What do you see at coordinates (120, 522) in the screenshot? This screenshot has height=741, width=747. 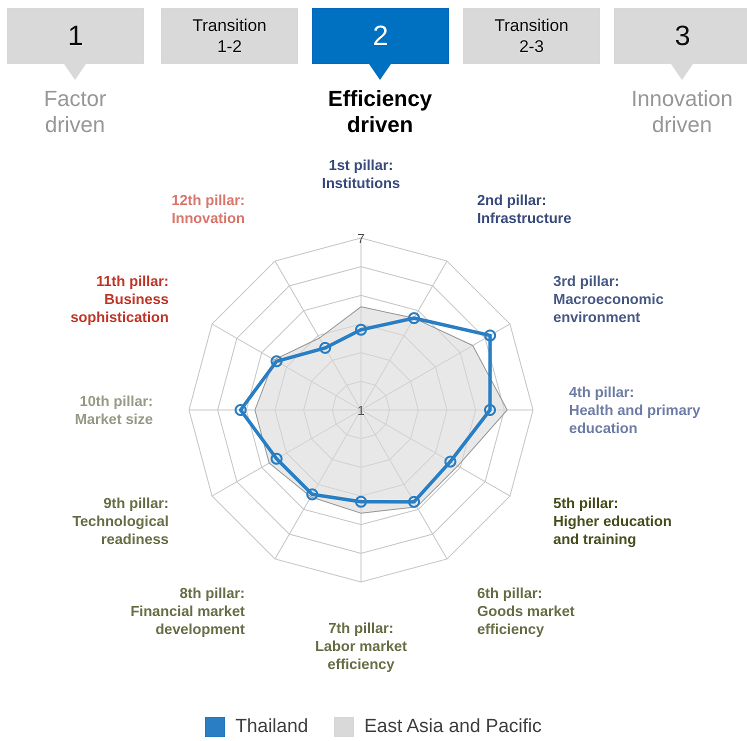 I see `spoke-label: 9th pillar: Technological readiness` at bounding box center [120, 522].